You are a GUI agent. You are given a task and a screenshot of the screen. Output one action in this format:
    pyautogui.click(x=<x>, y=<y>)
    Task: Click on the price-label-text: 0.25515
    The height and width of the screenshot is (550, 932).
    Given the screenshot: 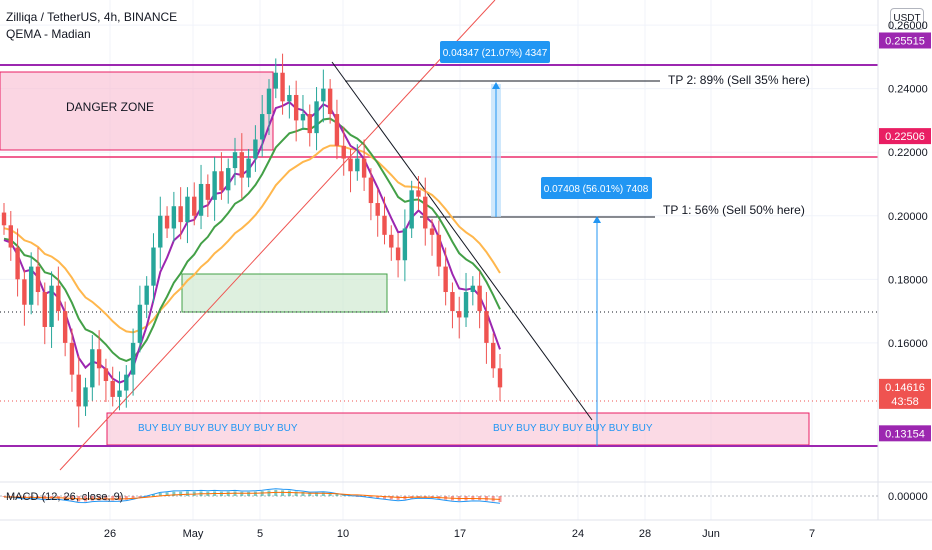 What is the action you would take?
    pyautogui.click(x=905, y=41)
    